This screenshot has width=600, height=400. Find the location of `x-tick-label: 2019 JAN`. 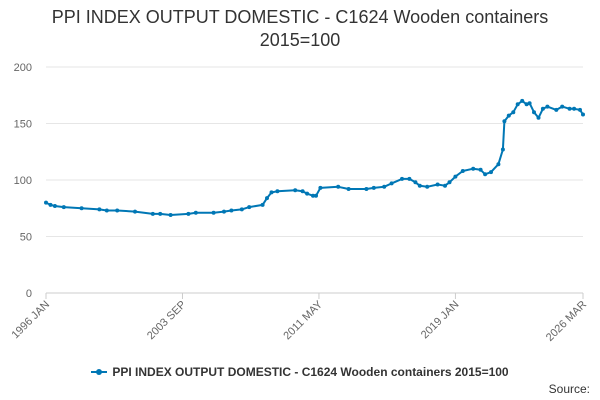

x-tick-label: 2019 JAN is located at coordinates (440, 320).